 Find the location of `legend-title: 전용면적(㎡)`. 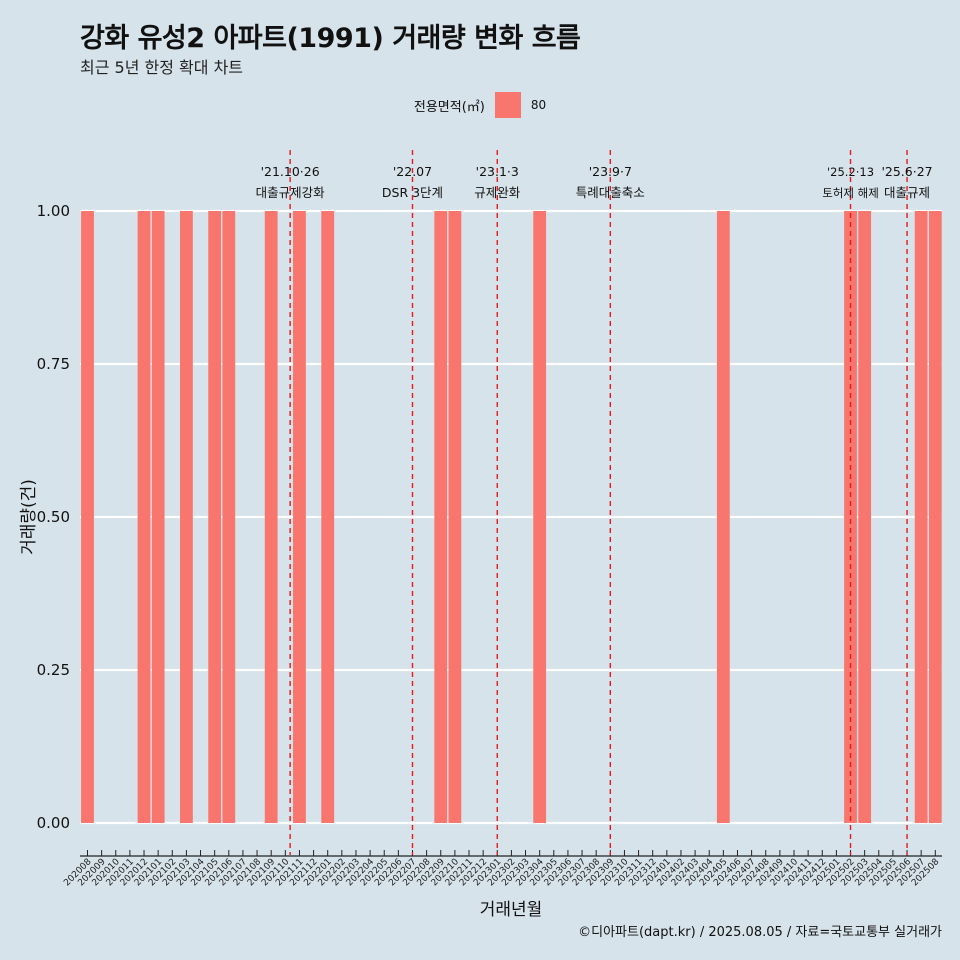

legend-title: 전용면적(㎡) is located at coordinates (449, 107).